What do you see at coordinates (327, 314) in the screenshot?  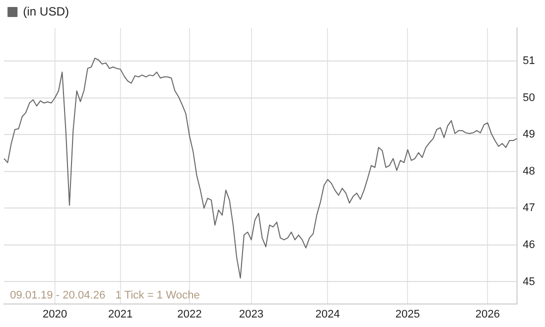 I see `x-tick-label: 2024` at bounding box center [327, 314].